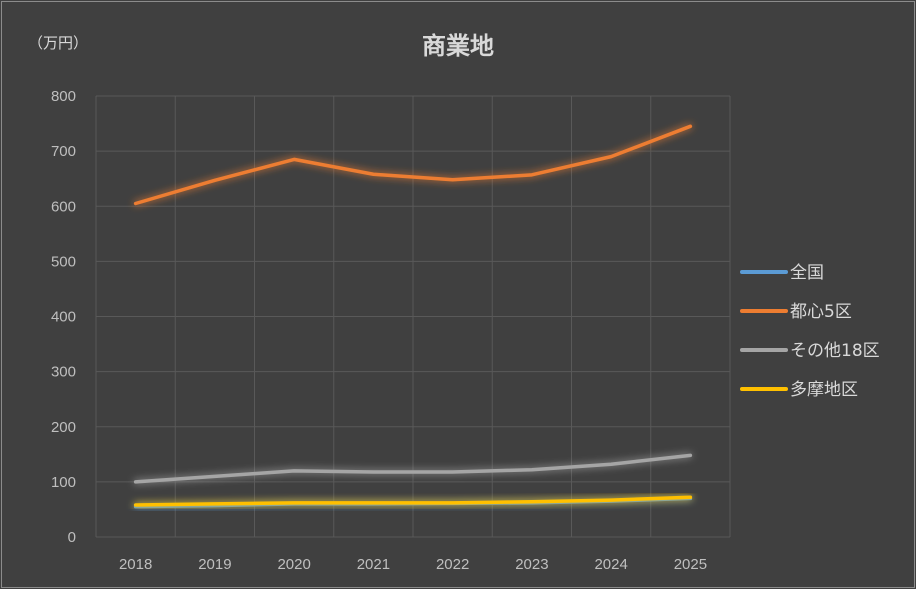 The image size is (916, 589). I want to click on x-tick-label: 2023, so click(531, 564).